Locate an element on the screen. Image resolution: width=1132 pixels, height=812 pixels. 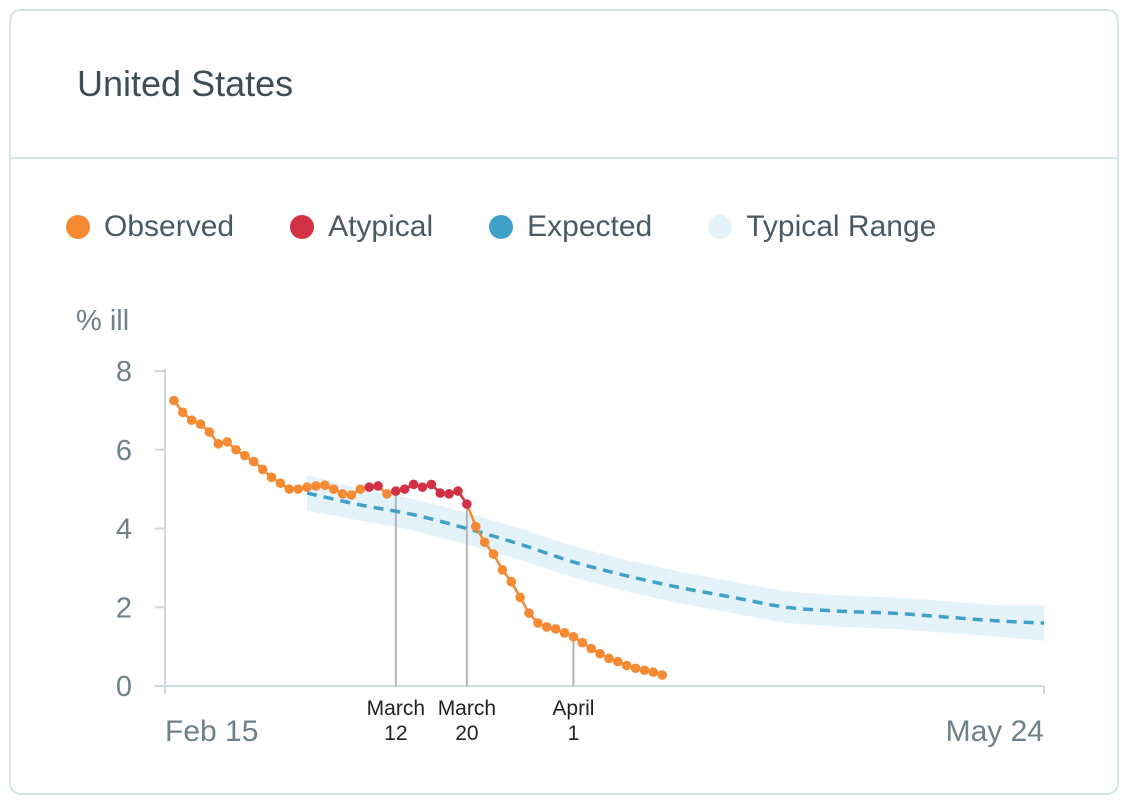
typical-range-area is located at coordinates (676, 558).